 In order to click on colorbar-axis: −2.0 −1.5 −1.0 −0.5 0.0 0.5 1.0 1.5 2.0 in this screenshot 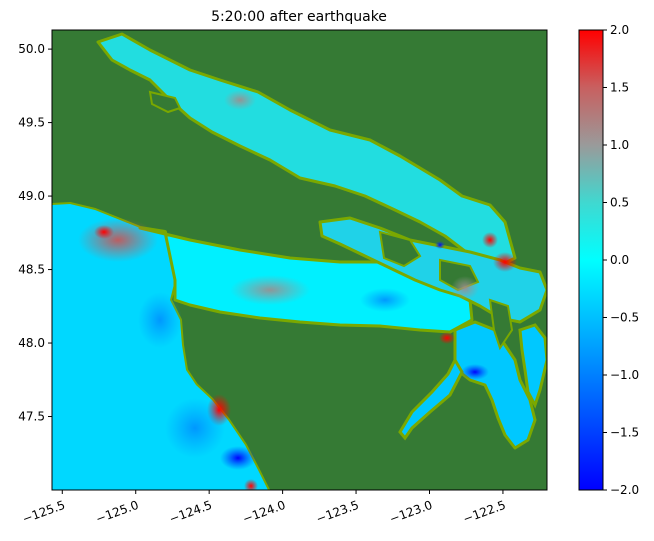, I will do `click(621, 260)`.